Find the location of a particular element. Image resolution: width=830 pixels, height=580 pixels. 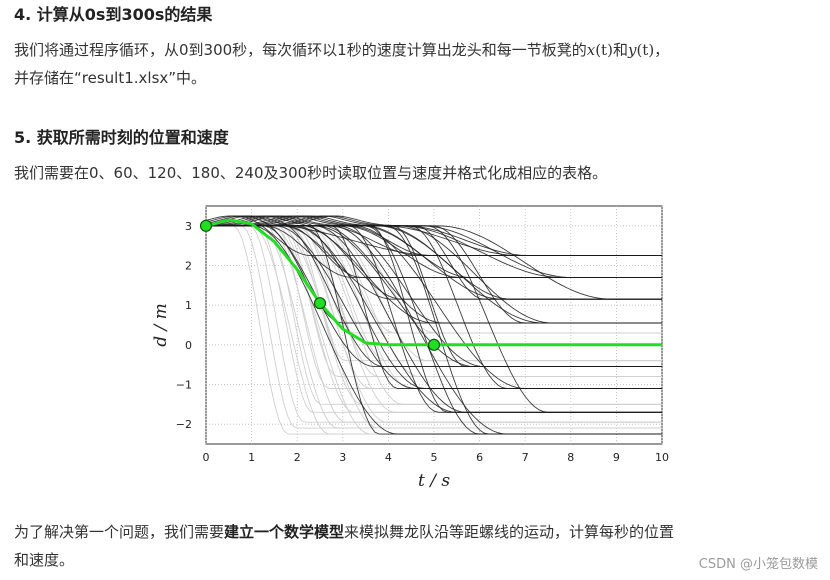

section-4-text-b: ， is located at coordinates (662, 50).